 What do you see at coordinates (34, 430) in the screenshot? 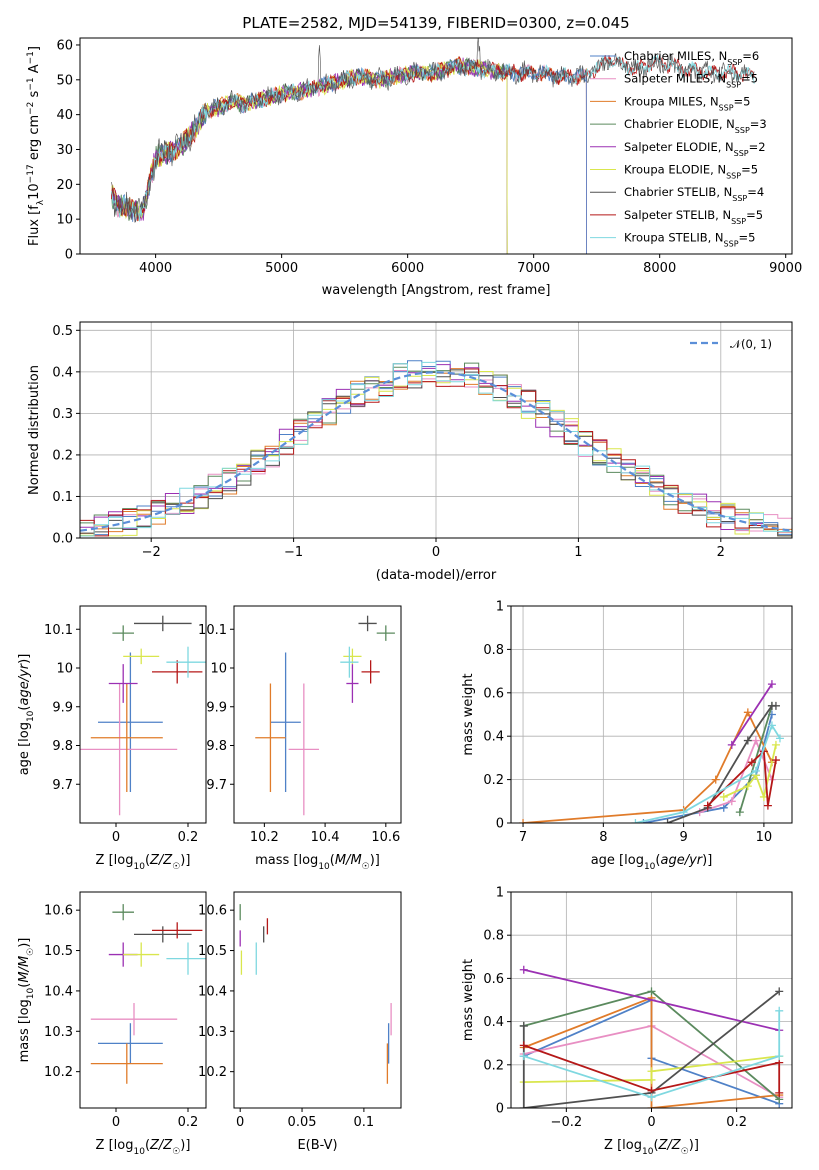
I see `y-axis-label: Normed distribution` at bounding box center [34, 430].